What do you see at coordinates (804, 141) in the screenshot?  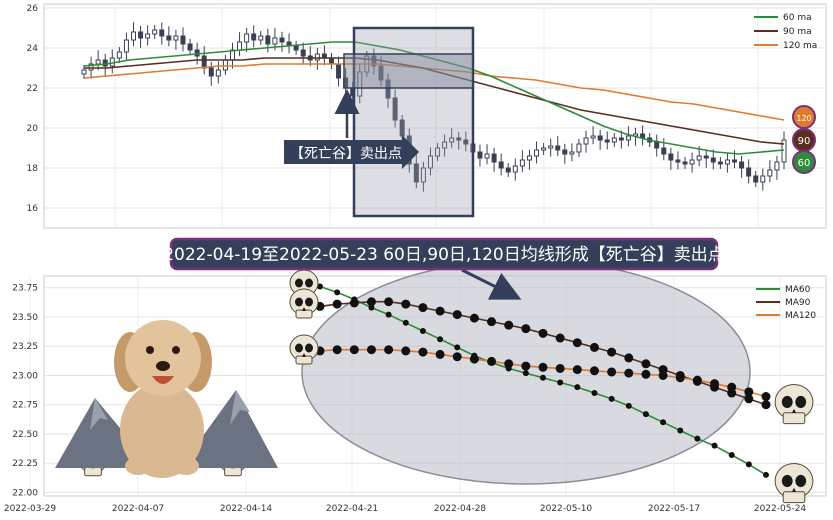 I see `ma-badge-label: 90` at bounding box center [804, 141].